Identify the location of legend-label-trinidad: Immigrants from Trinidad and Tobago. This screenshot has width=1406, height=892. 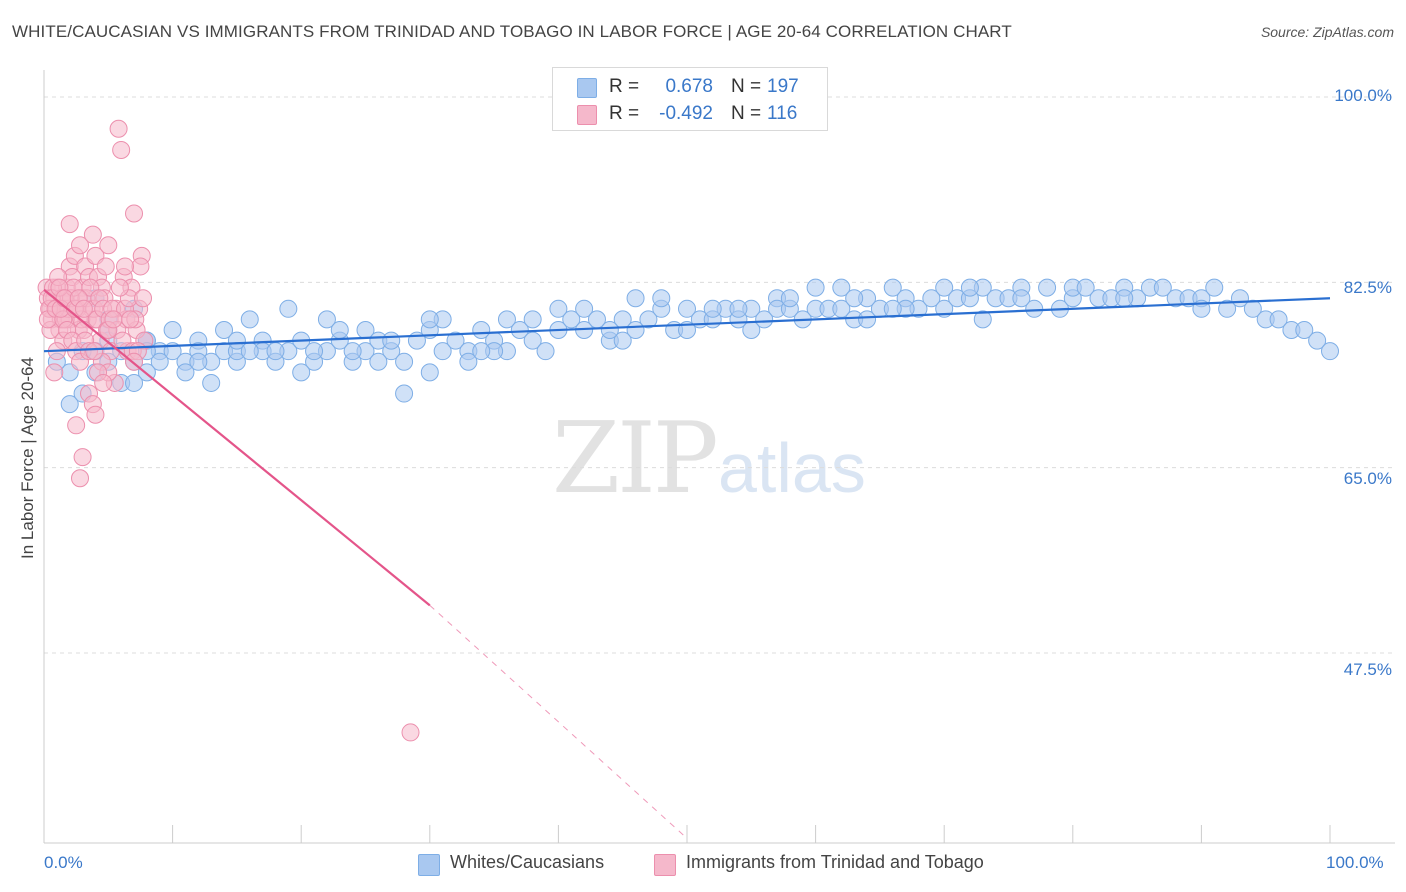
(835, 862).